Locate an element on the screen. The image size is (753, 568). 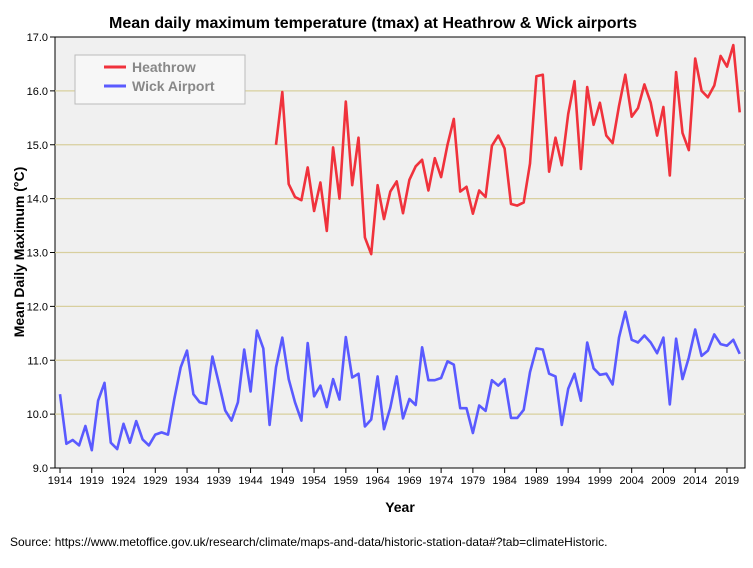
x-tick-label: 1914 is located at coordinates (60, 481).